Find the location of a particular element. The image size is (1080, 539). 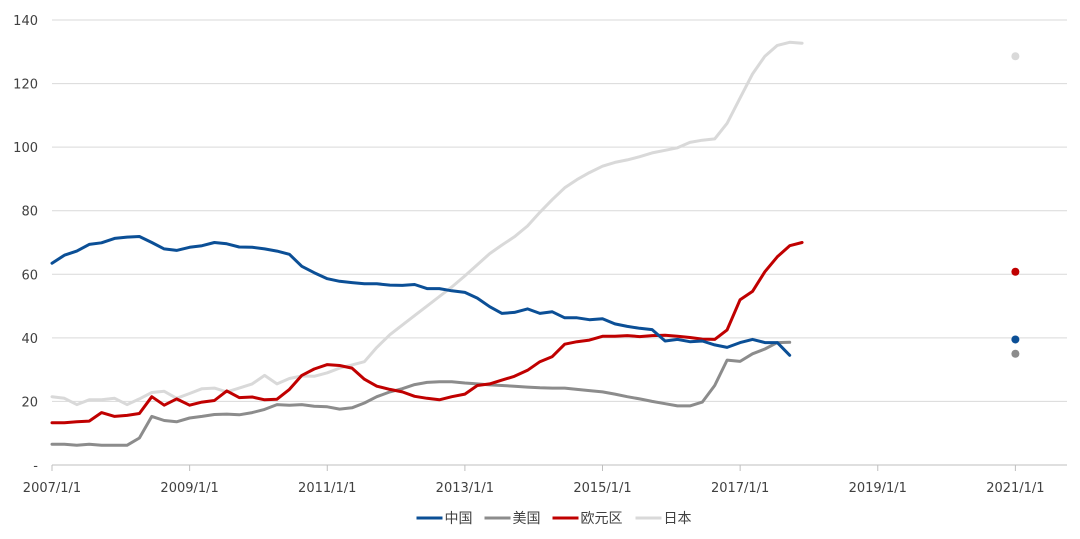

y-tick-label: 140 is located at coordinates (25, 21).